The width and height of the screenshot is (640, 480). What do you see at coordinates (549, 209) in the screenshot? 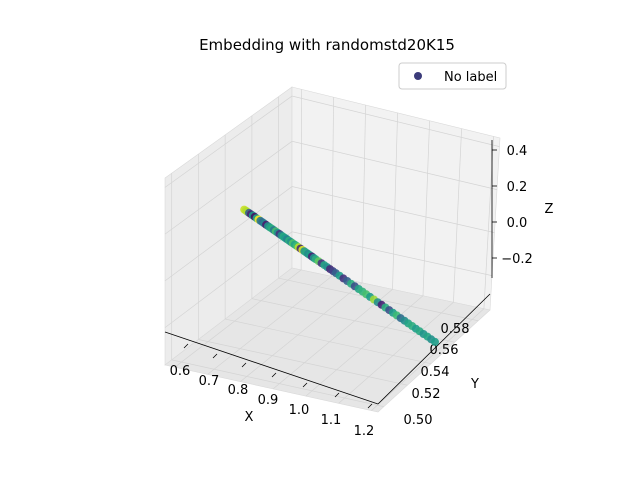
I see `z-axis-label: Z` at bounding box center [549, 209].